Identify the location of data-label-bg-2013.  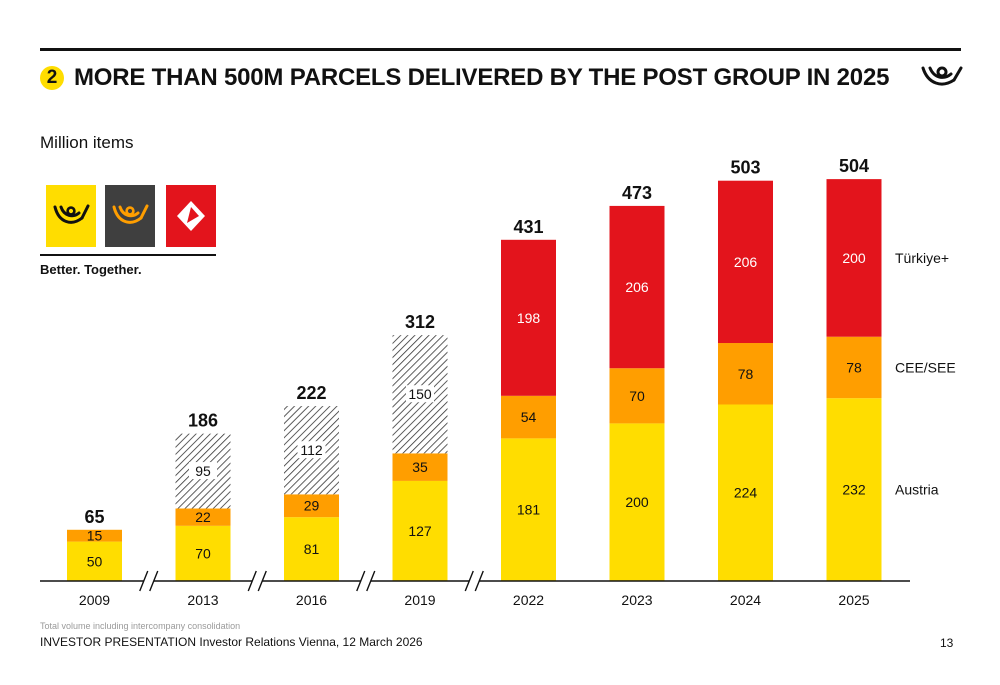
(203, 471).